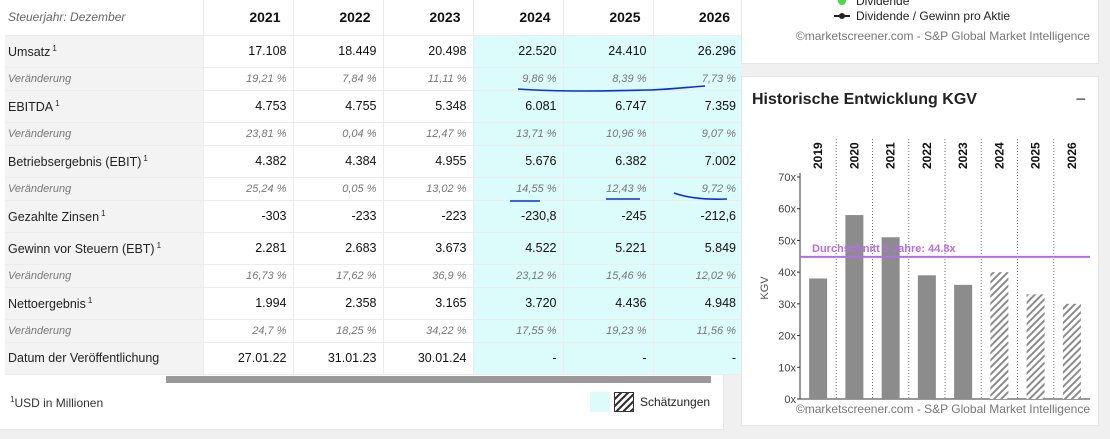 The image size is (1110, 439). I want to click on table-cell: 0,05 %, so click(338, 189).